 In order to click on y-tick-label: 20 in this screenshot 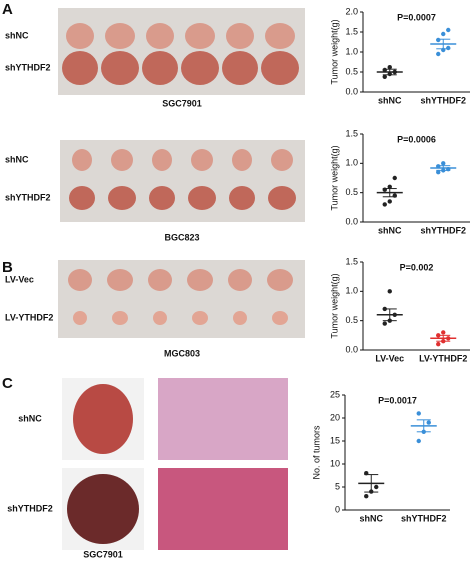, I will do `click(335, 417)`.